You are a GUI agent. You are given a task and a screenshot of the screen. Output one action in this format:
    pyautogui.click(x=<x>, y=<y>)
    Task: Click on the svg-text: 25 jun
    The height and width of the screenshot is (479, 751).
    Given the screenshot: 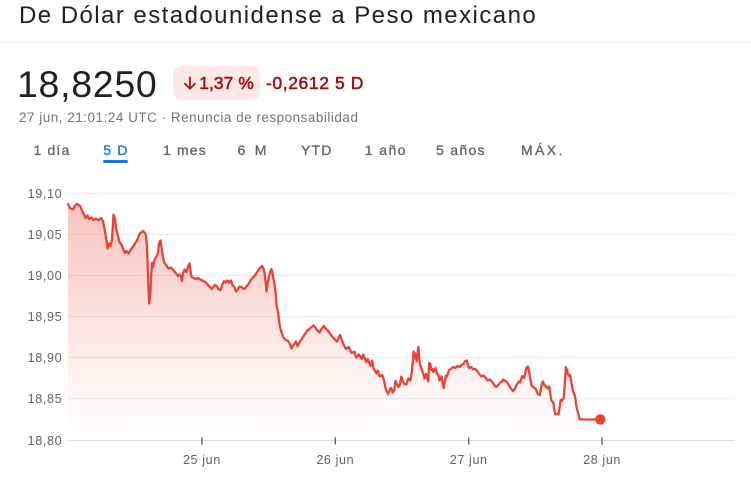 What is the action you would take?
    pyautogui.click(x=202, y=460)
    